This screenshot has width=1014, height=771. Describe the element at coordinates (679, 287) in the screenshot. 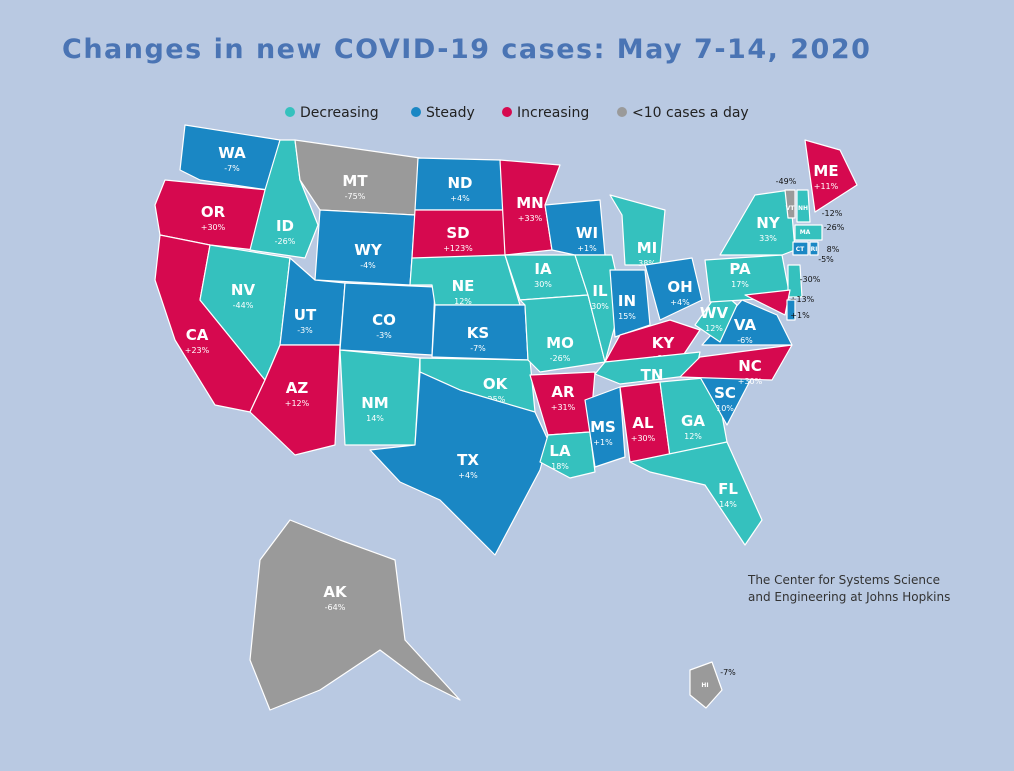

I see `state-abbr: OH` at that location.